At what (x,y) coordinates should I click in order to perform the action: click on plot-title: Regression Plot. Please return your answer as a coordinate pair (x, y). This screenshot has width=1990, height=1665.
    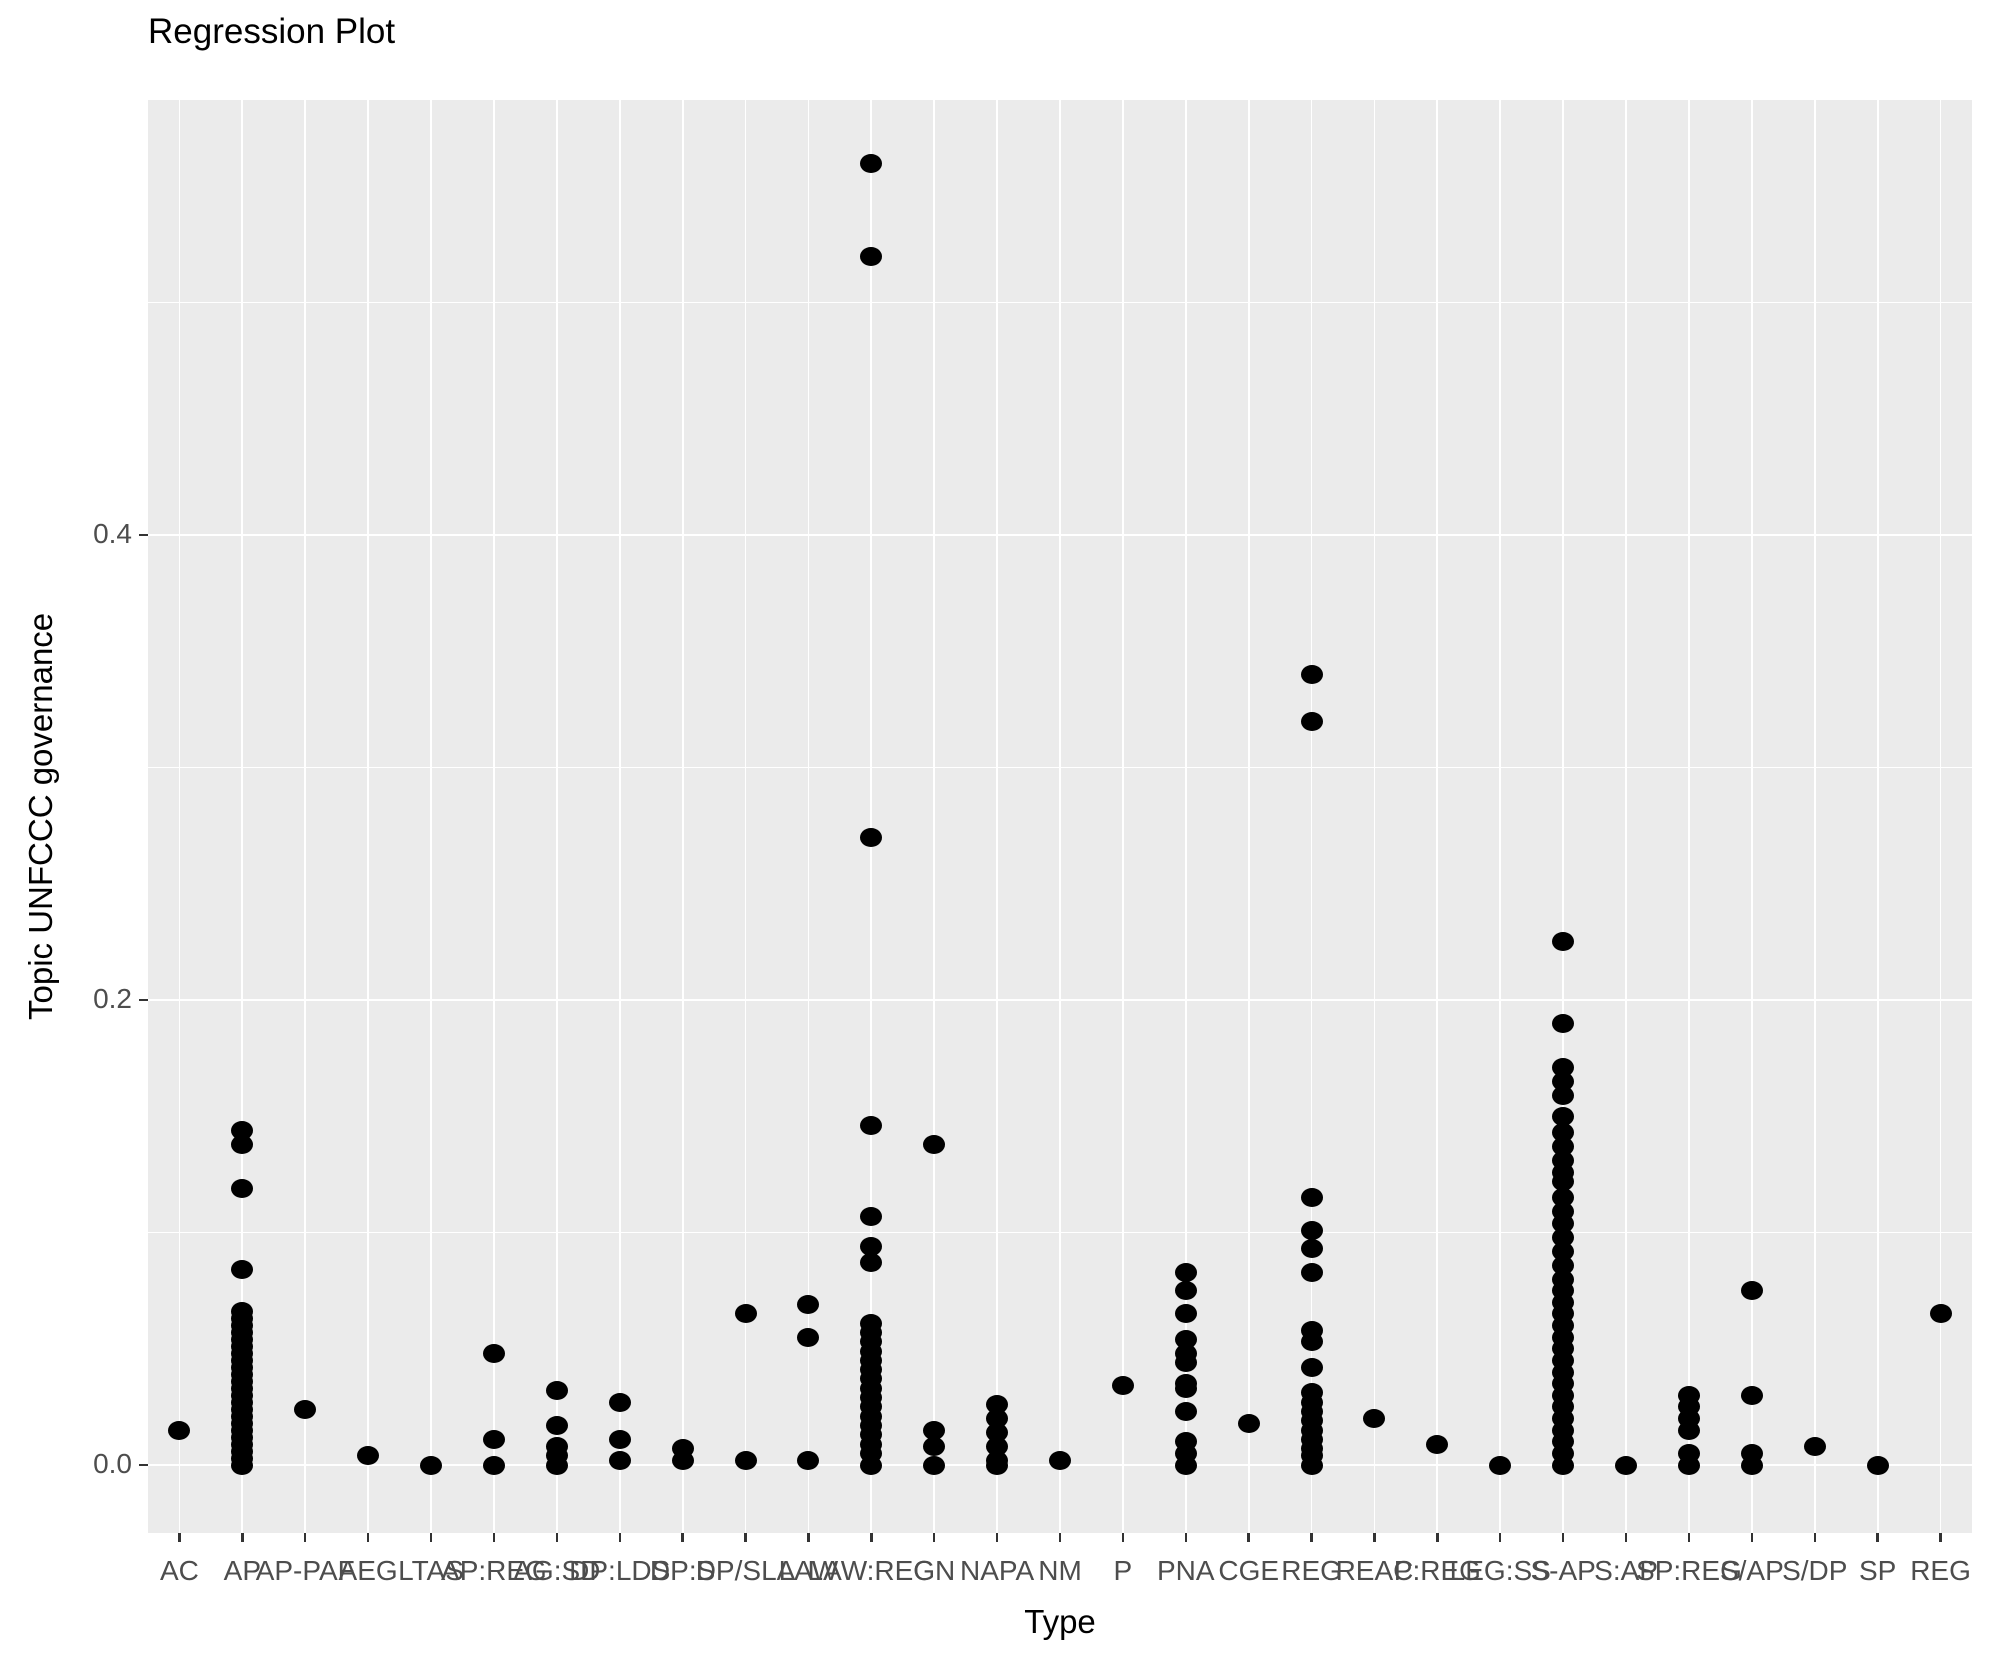
    Looking at the image, I should click on (272, 31).